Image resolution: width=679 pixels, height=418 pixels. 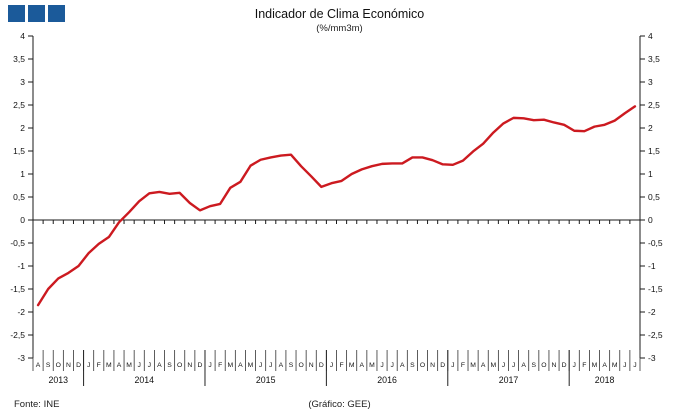 What do you see at coordinates (652, 358) in the screenshot?
I see `y-tick-label-right: -3` at bounding box center [652, 358].